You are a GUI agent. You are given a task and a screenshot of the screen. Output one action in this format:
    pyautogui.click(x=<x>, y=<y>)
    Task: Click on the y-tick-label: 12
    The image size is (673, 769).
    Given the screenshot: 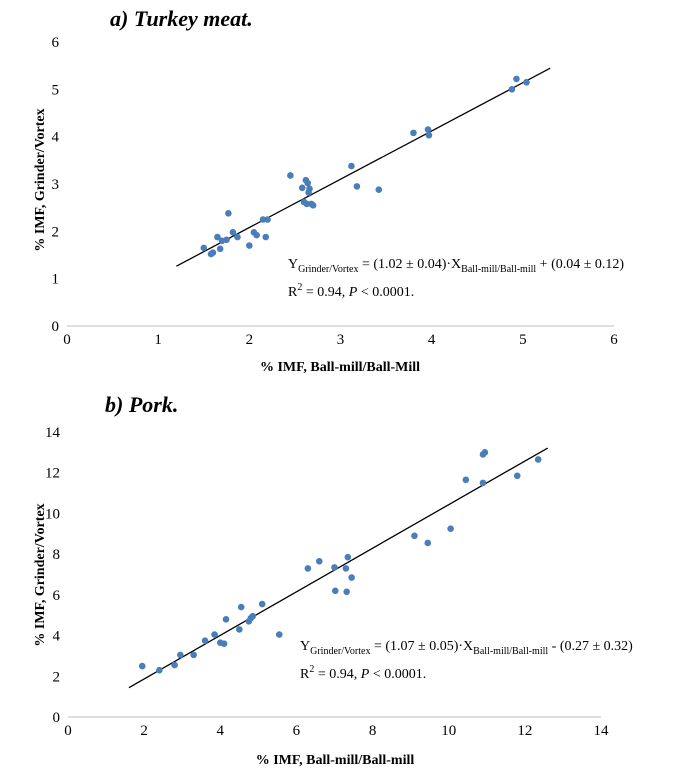 What is the action you would take?
    pyautogui.click(x=52, y=474)
    